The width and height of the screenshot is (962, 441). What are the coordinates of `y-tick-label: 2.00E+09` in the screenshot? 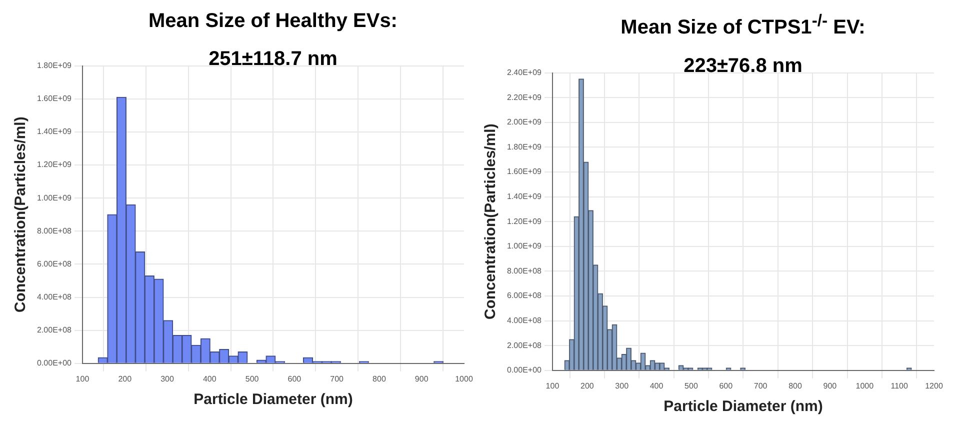 It's located at (524, 121).